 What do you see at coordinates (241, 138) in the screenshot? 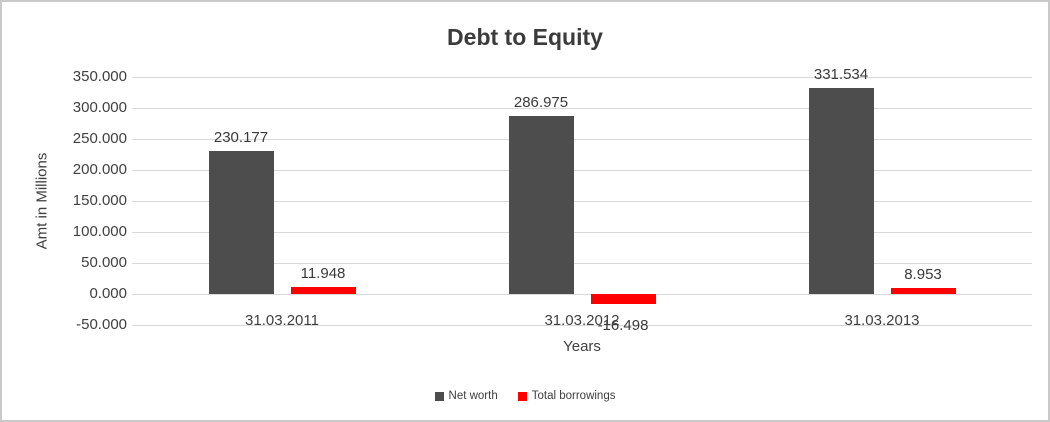
I see `data-label: 230.177` at bounding box center [241, 138].